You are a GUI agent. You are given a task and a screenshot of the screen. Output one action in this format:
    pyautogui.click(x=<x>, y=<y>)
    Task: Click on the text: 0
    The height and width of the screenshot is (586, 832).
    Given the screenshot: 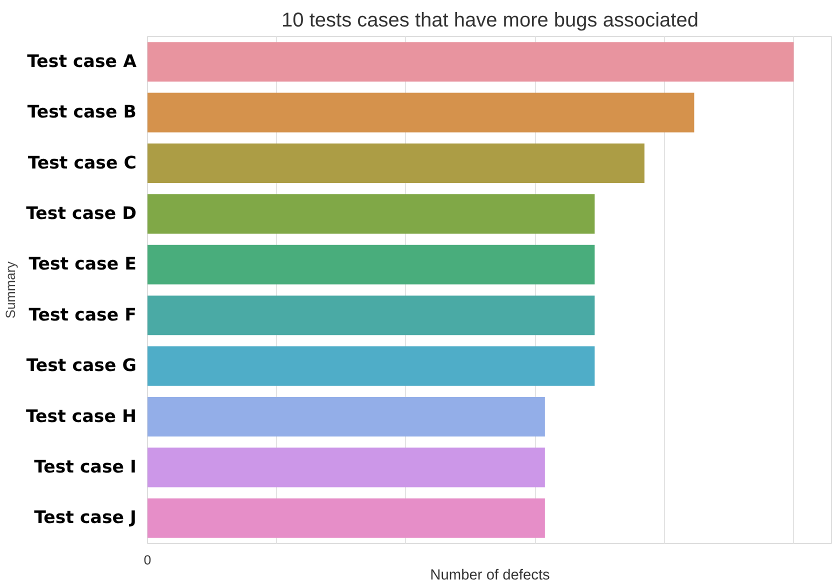 What is the action you would take?
    pyautogui.click(x=148, y=560)
    